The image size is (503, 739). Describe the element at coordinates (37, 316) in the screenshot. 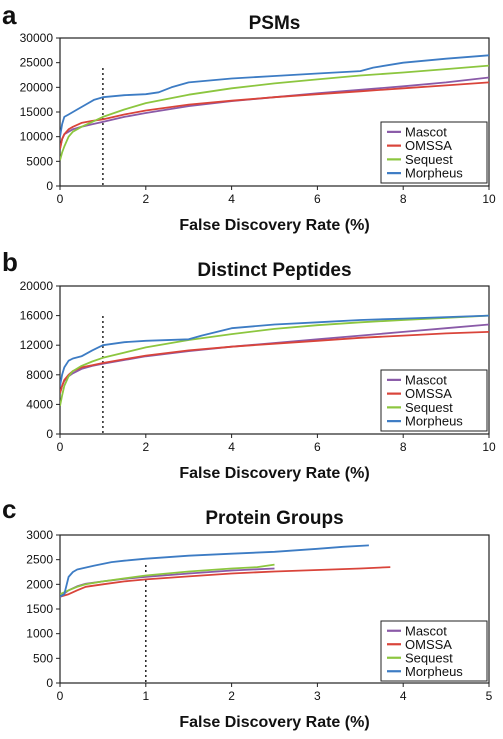

I see `y-tick-label: 16000` at that location.